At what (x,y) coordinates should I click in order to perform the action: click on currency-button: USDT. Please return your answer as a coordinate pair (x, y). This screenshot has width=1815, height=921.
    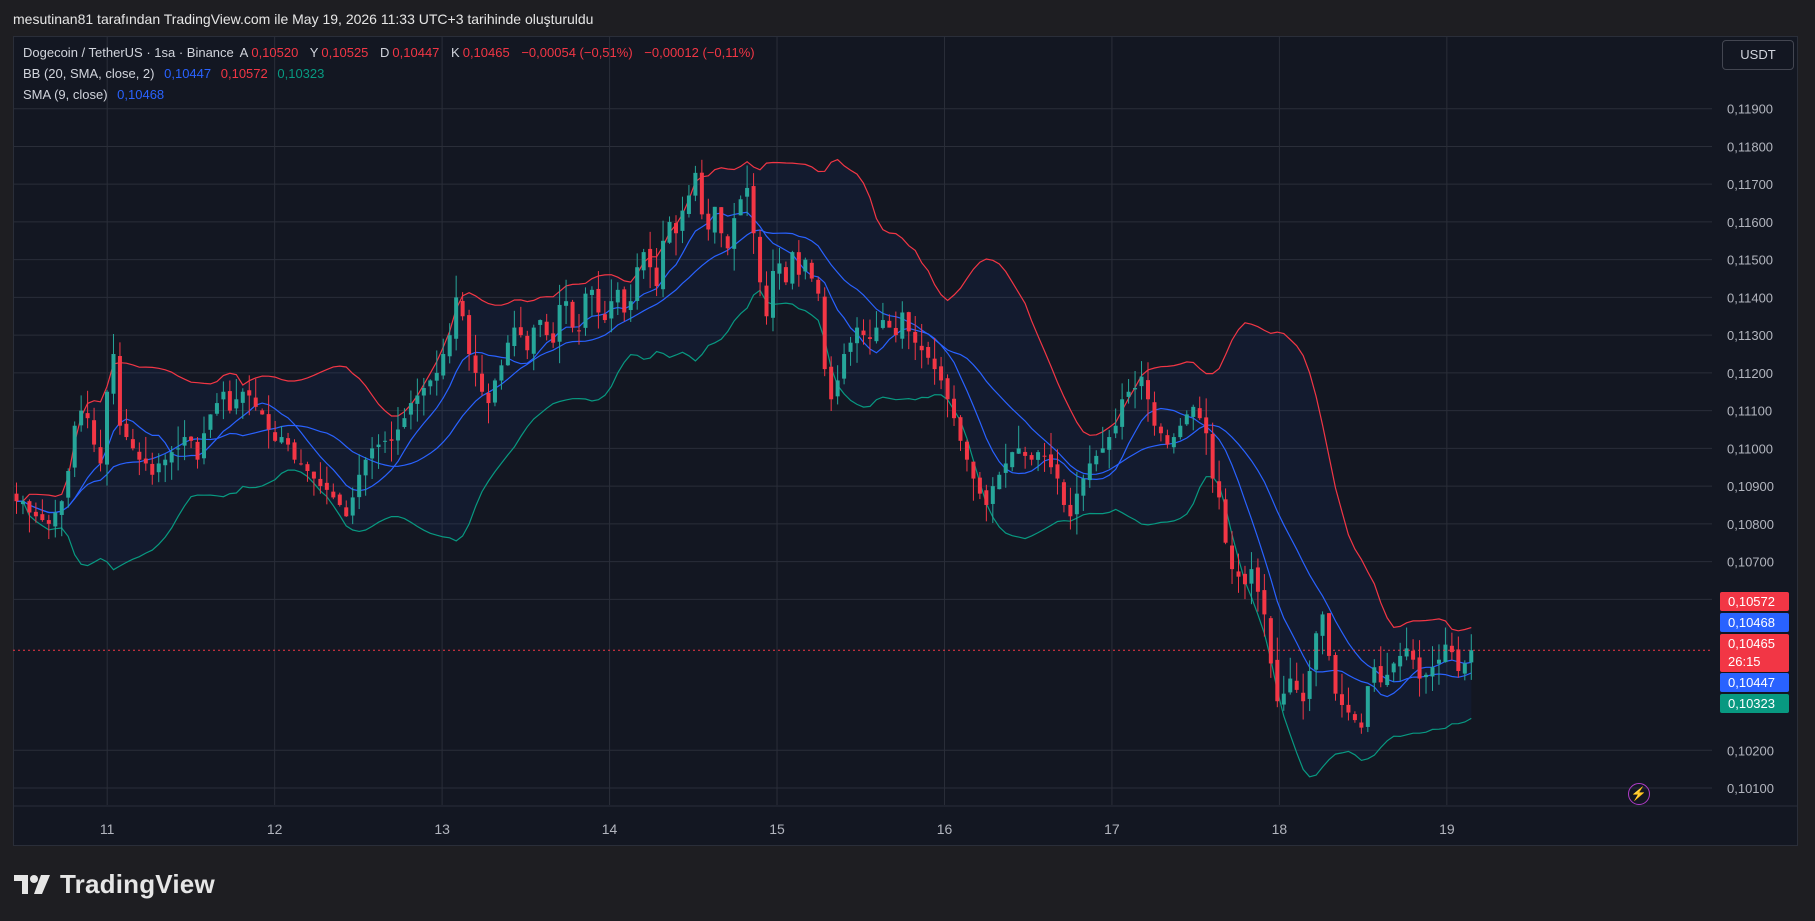
    Looking at the image, I should click on (1758, 55).